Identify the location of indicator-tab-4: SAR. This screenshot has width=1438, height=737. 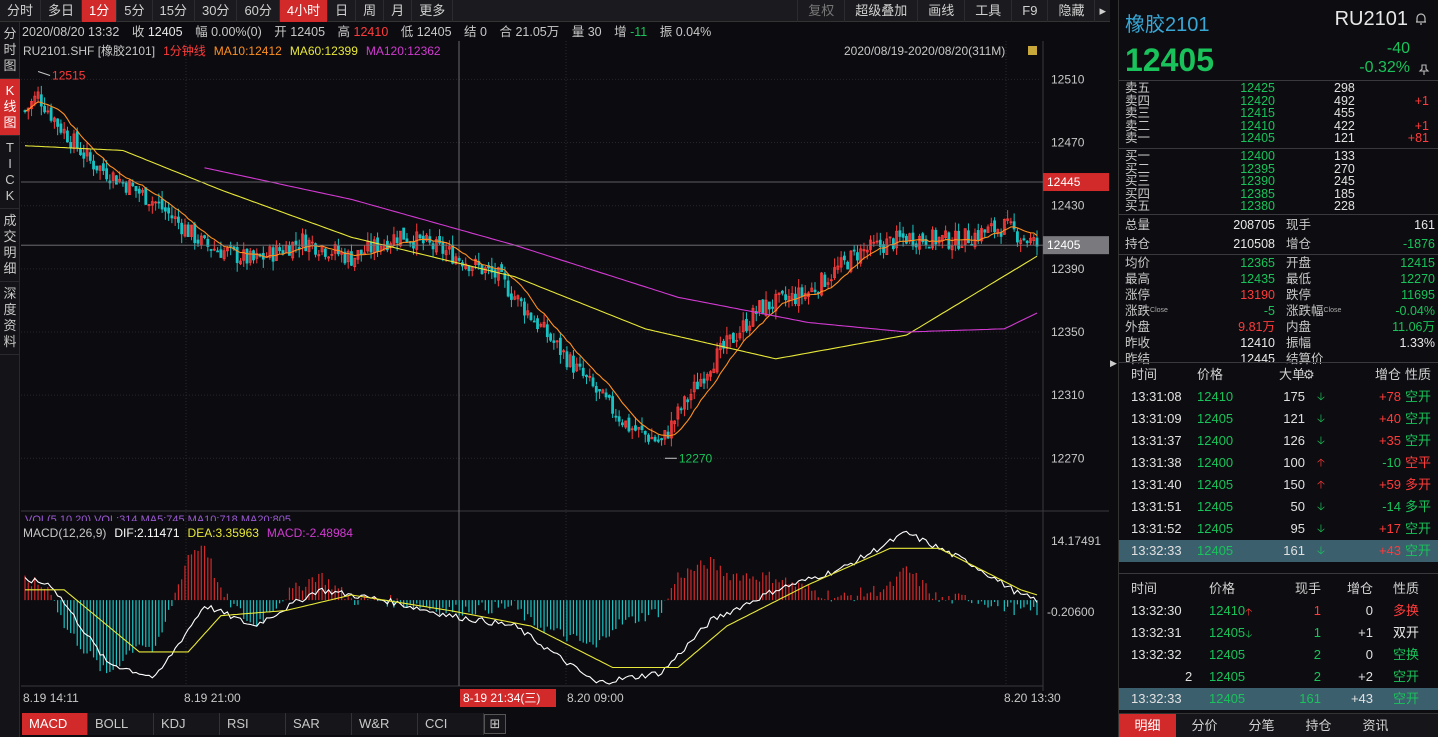
(319, 724).